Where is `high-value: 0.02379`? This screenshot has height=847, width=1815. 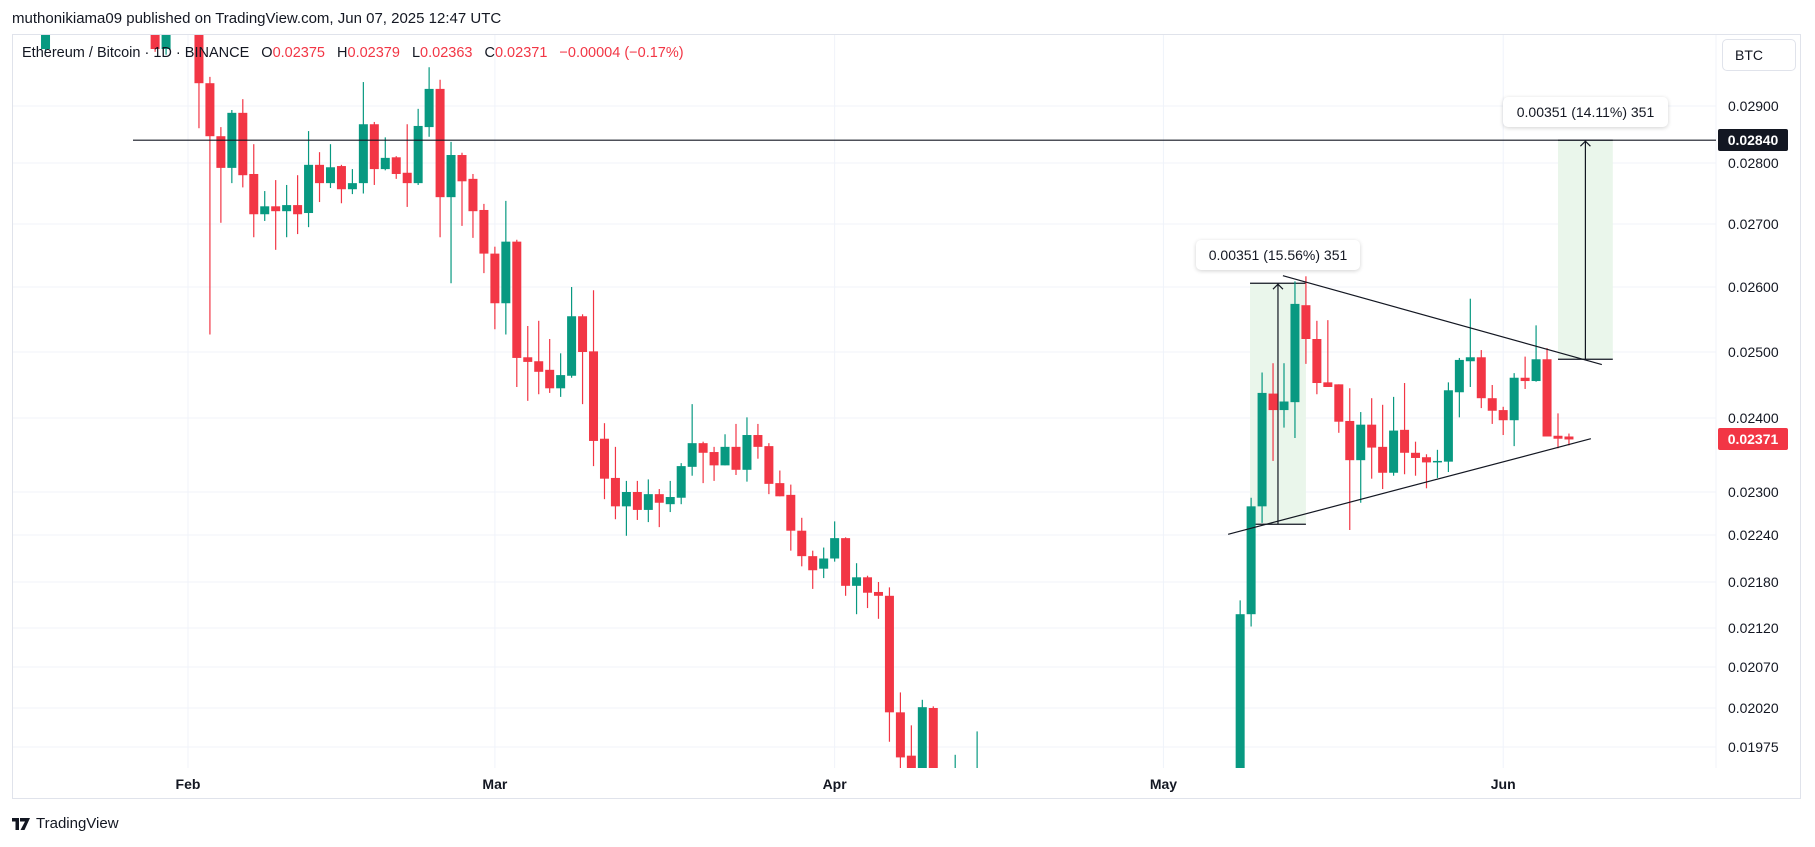 high-value: 0.02379 is located at coordinates (373, 53).